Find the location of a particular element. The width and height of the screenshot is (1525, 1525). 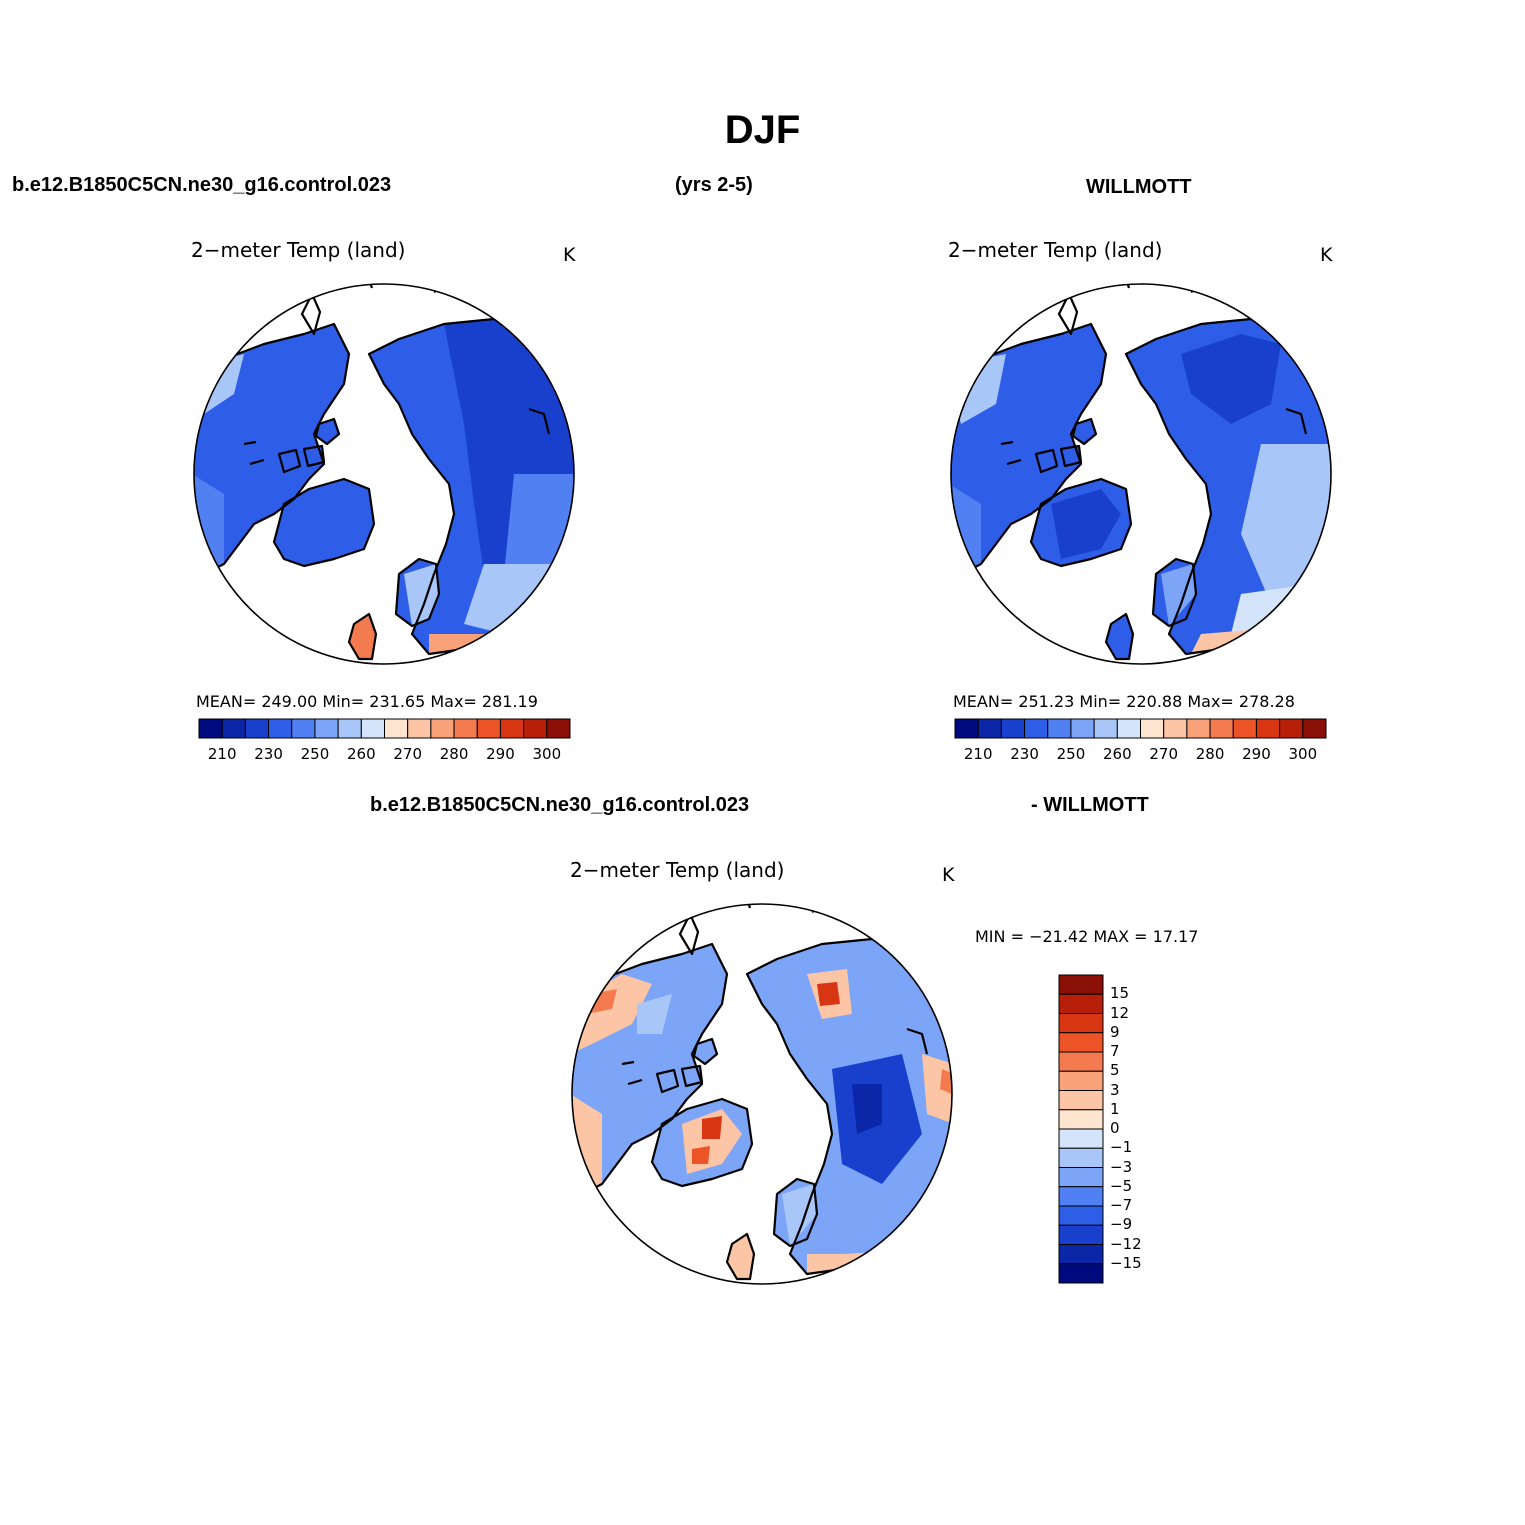

diff-colorbar-label: −3 is located at coordinates (1121, 1166).